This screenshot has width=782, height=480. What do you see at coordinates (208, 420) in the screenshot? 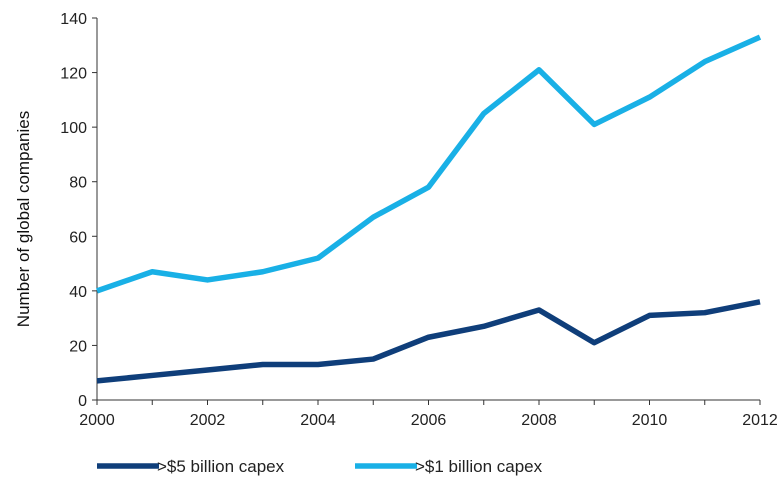
I see `x-tick-label: 2002` at bounding box center [208, 420].